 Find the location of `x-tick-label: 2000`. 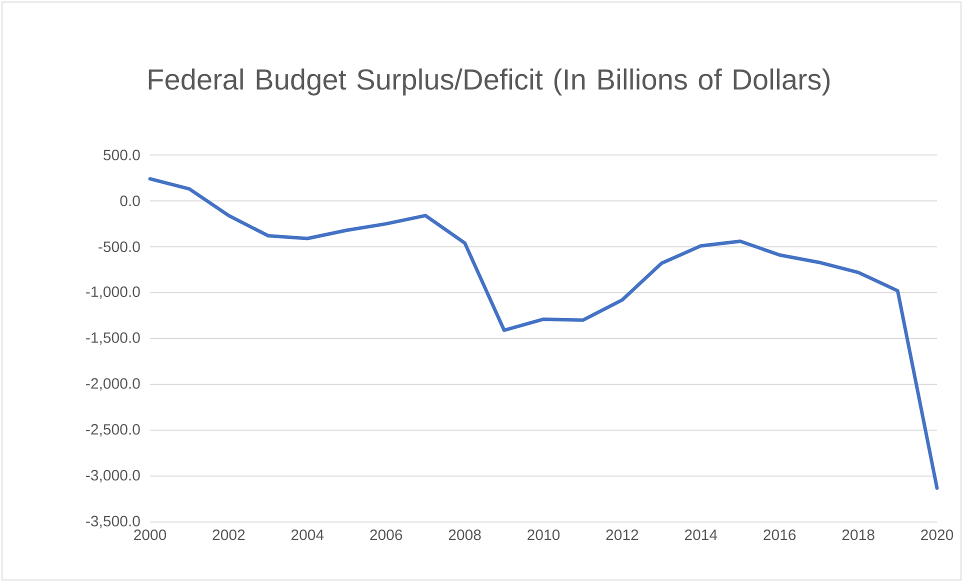

x-tick-label: 2000 is located at coordinates (150, 535).